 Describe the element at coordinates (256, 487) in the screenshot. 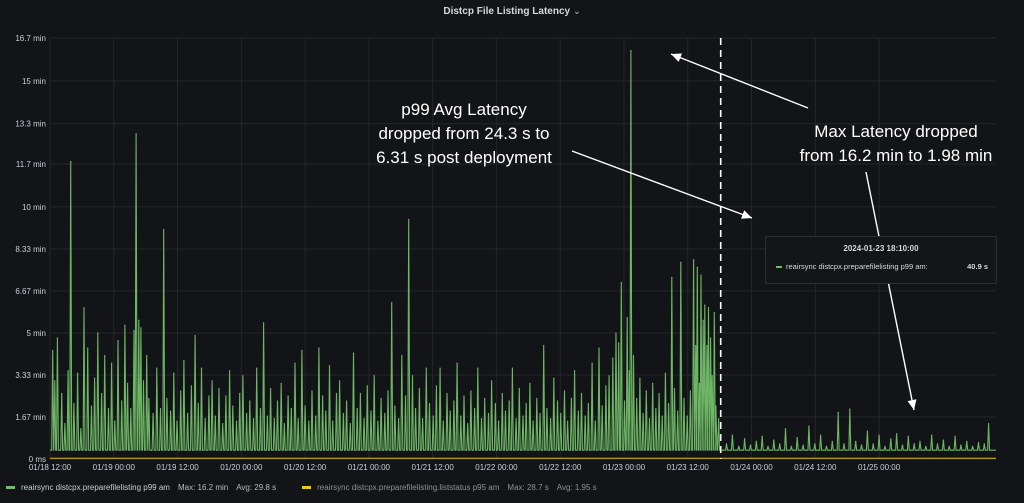

I see `legend-avg-p99: Avg: 29.8 s` at that location.